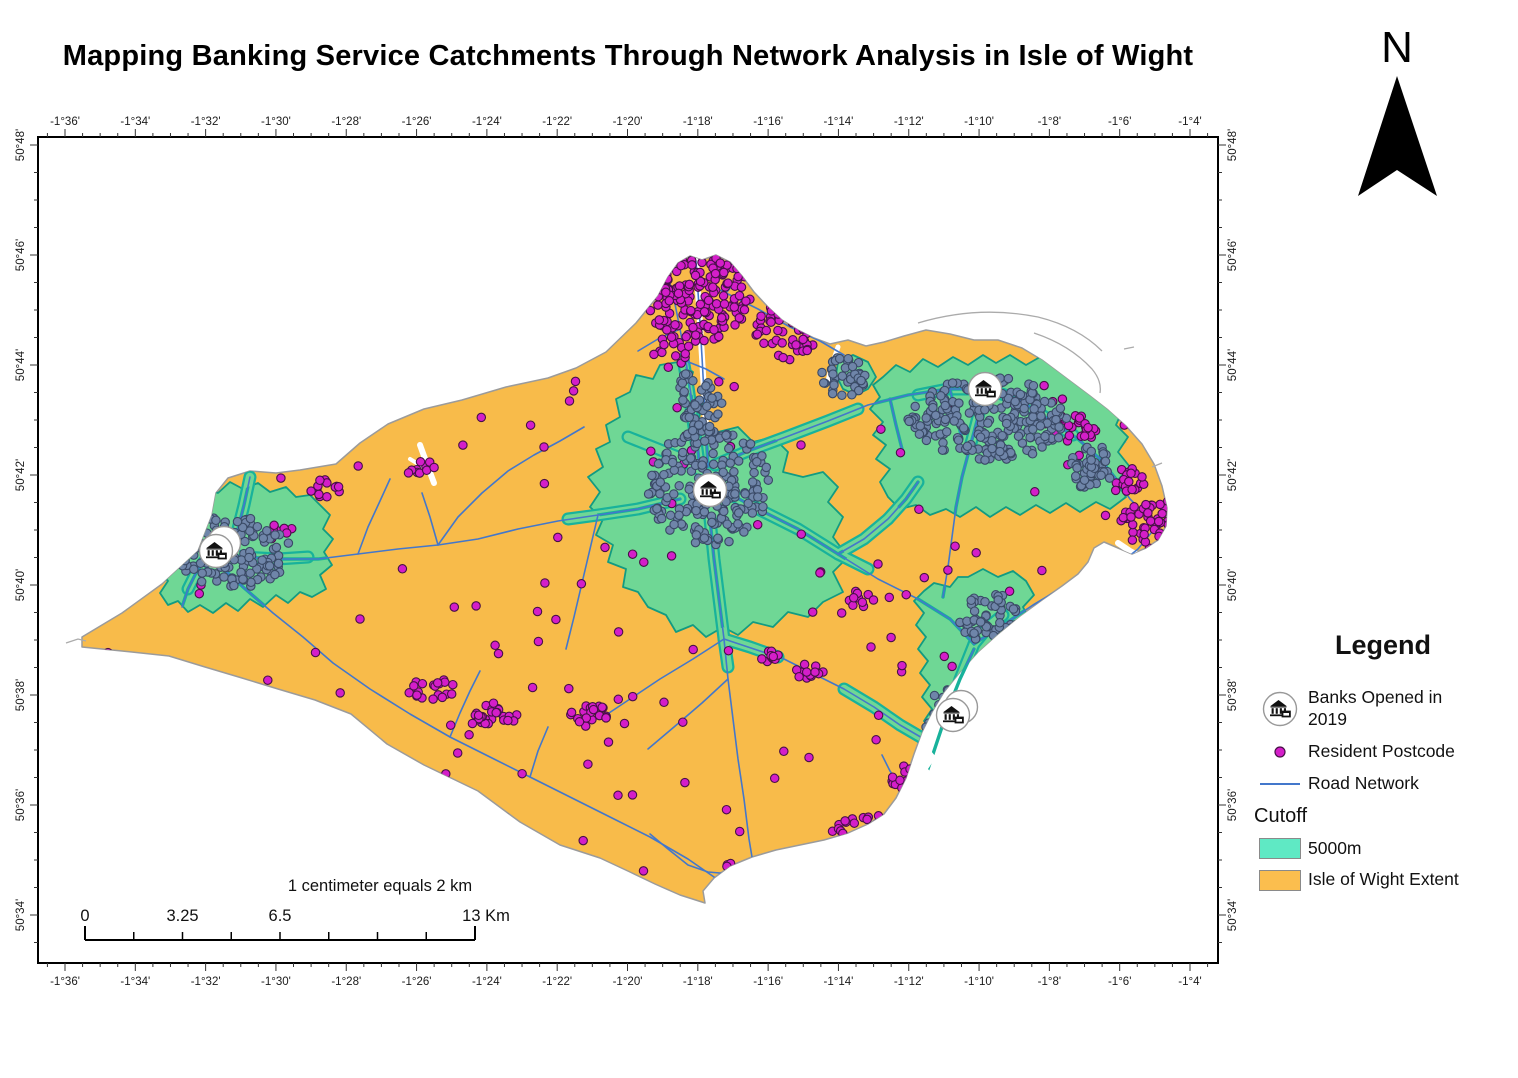  Describe the element at coordinates (1280, 709) in the screenshot. I see `bank-icon` at that location.